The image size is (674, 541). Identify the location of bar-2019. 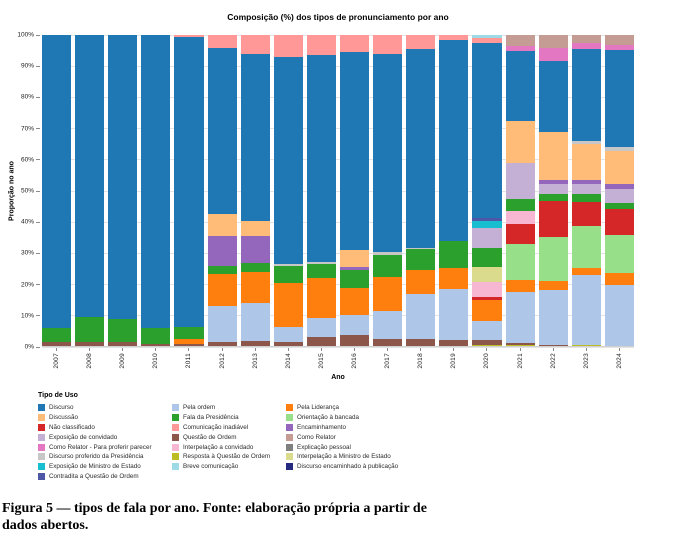
(454, 191).